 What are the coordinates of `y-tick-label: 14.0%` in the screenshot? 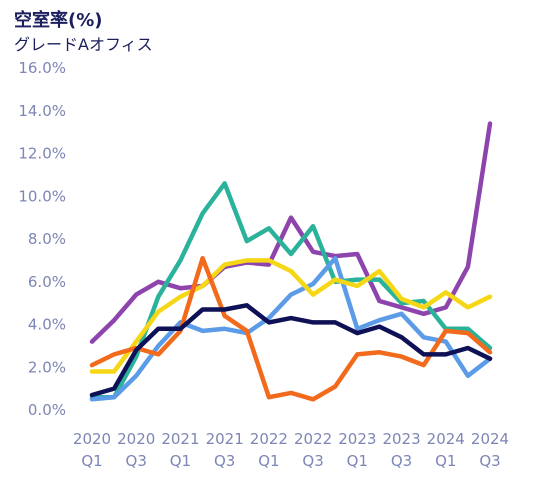 It's located at (42, 111).